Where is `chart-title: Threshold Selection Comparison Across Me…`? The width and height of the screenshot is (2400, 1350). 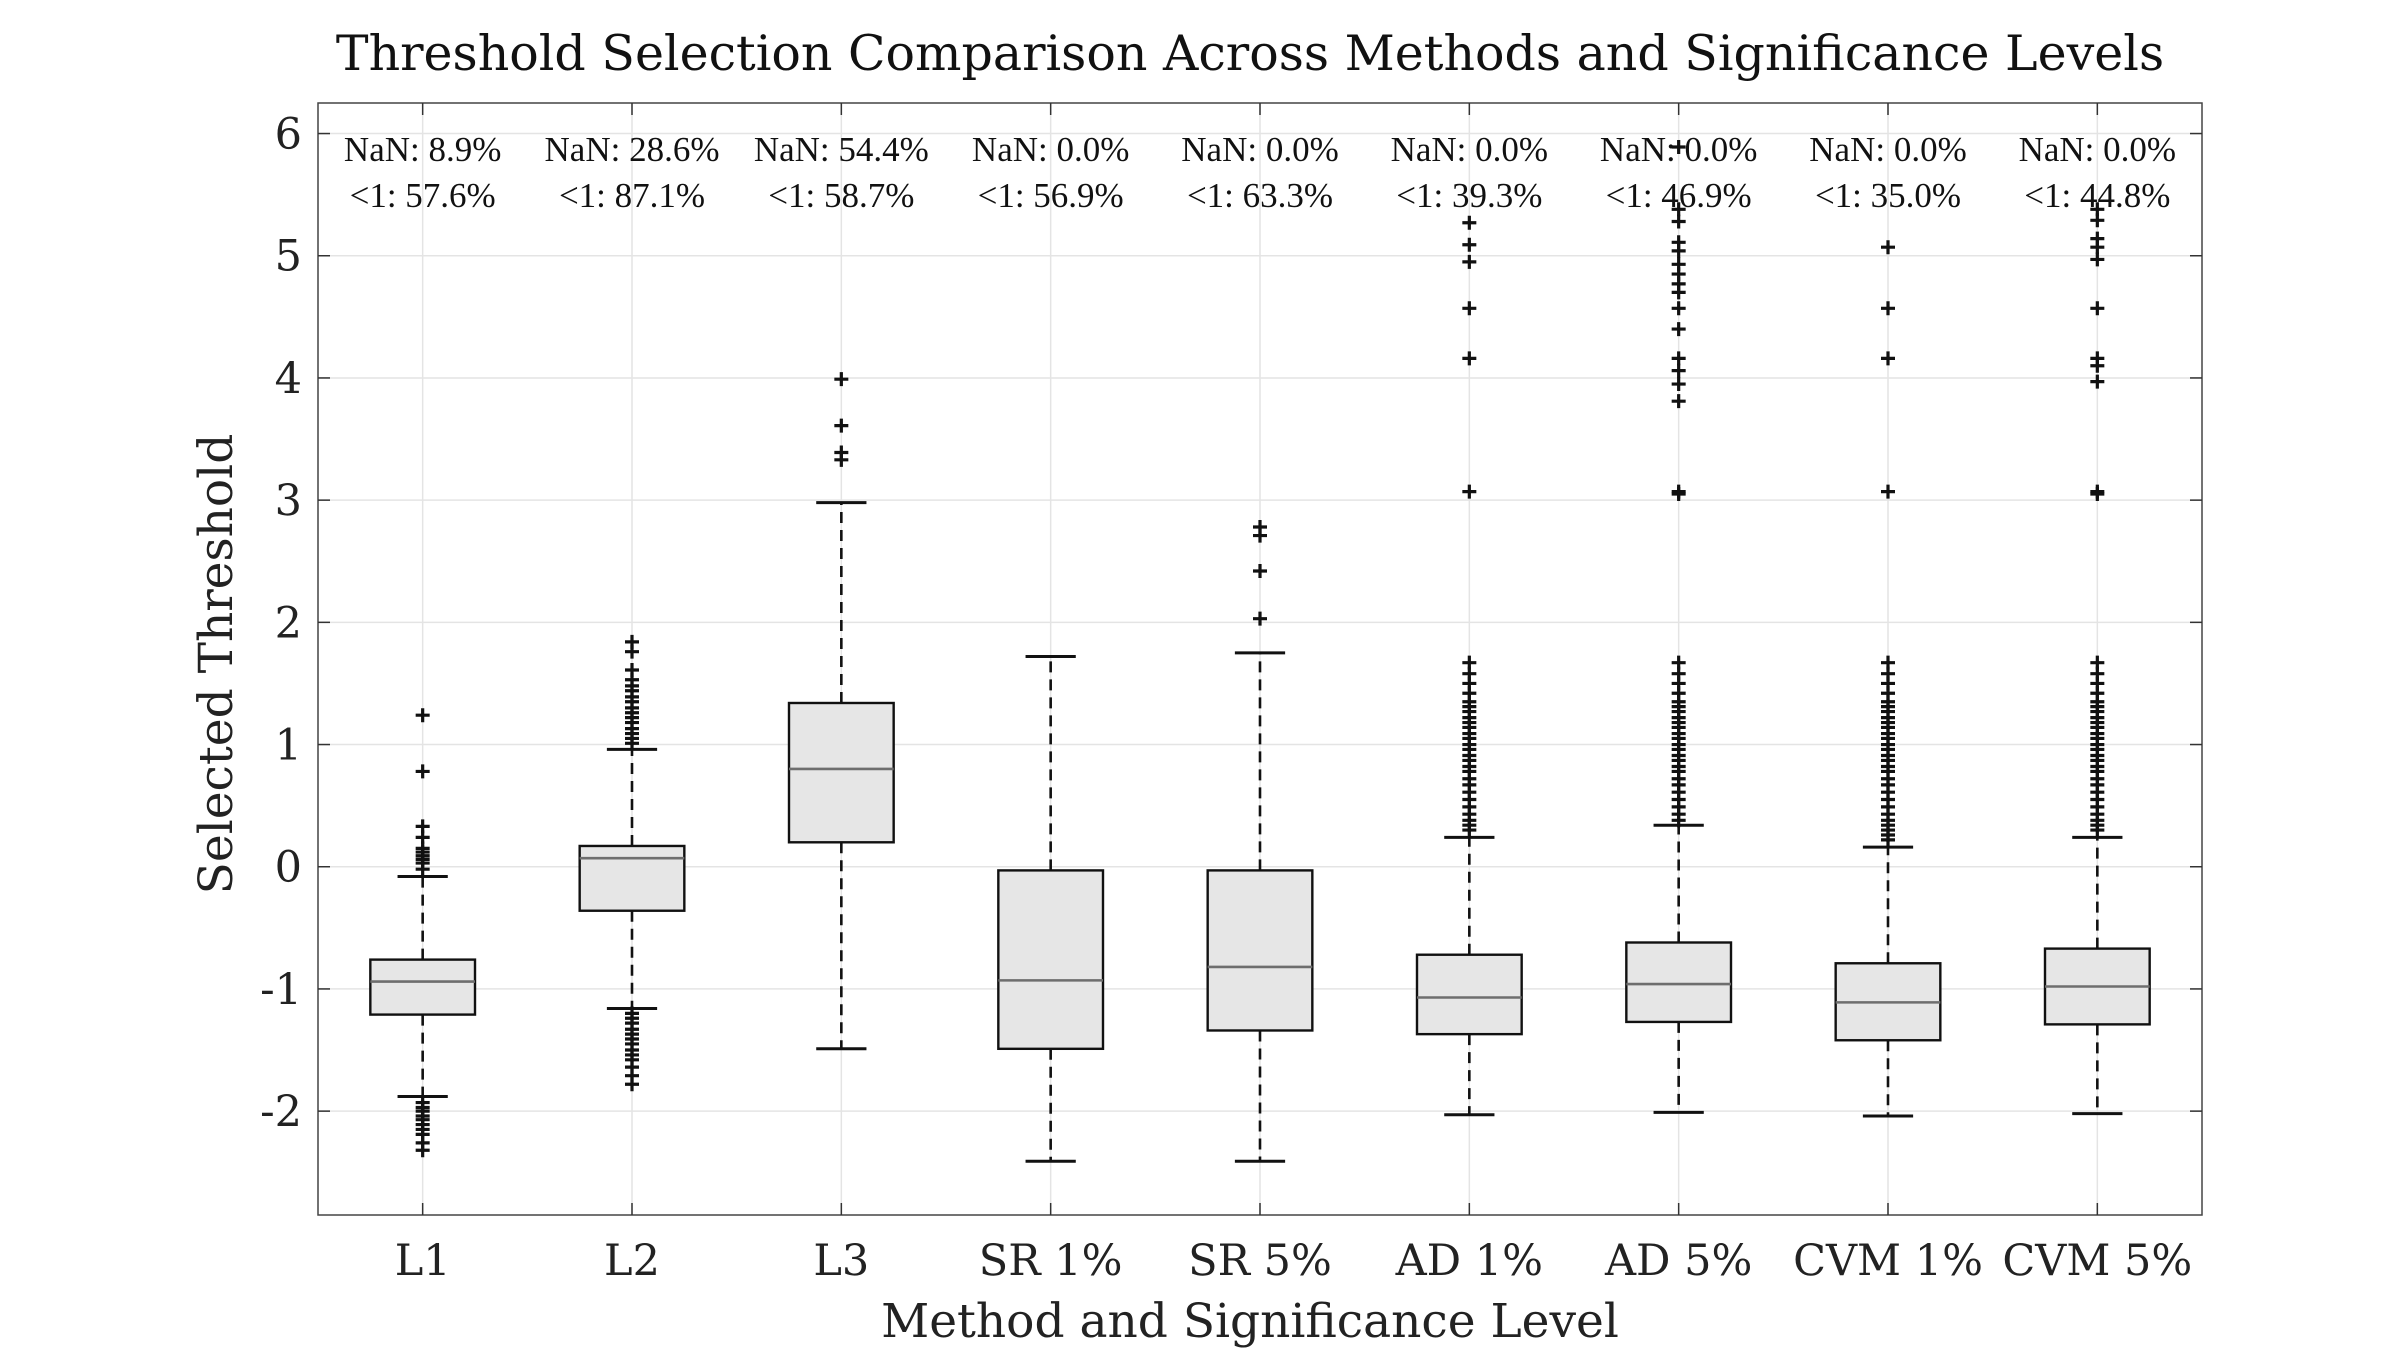 chart-title: Threshold Selection Comparison Across Me… is located at coordinates (1250, 53).